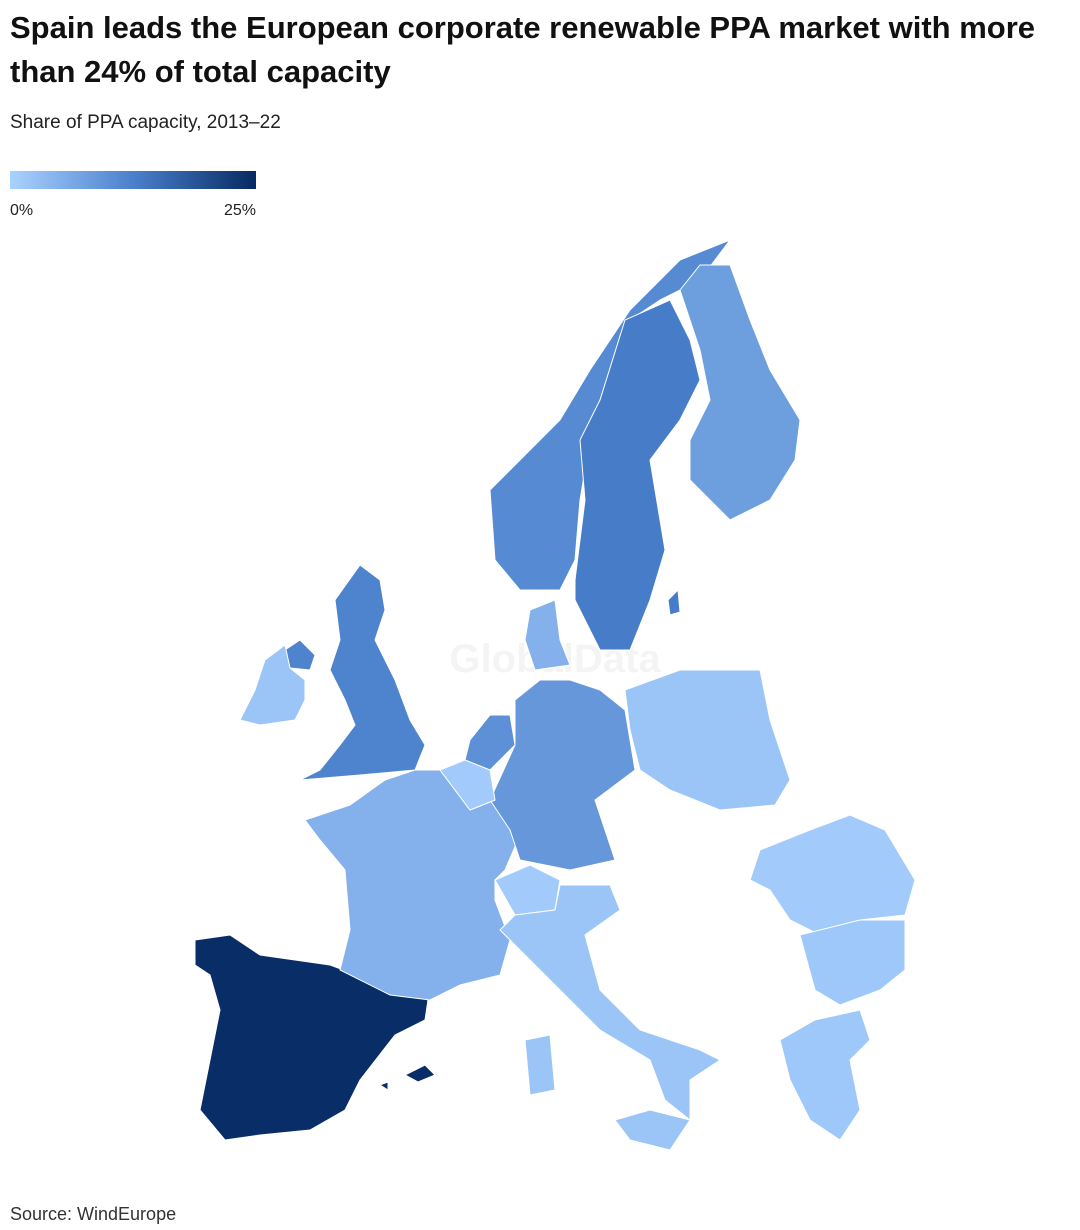 The image size is (1080, 1230). I want to click on legend-bar, so click(133, 180).